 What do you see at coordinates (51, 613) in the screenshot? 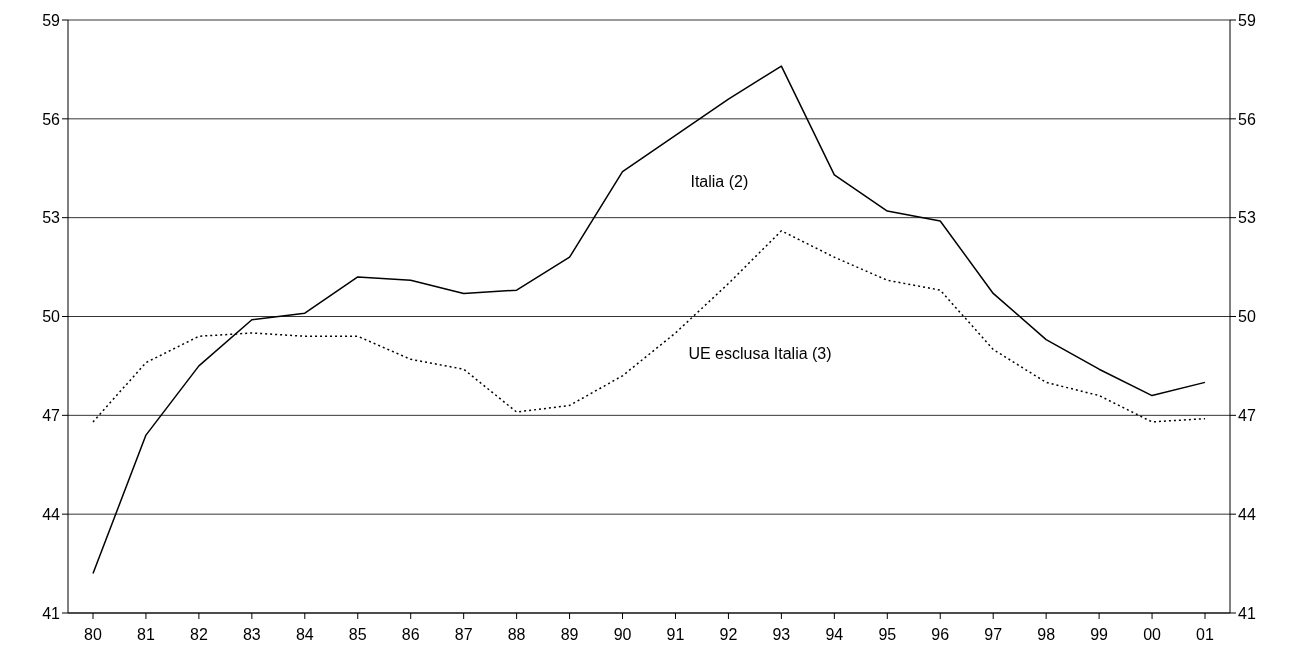
I see `y-tick-label: 41` at bounding box center [51, 613].